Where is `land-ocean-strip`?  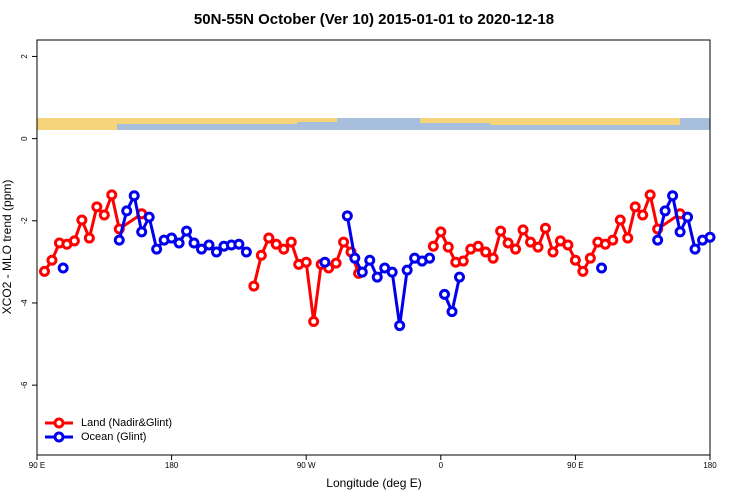 land-ocean-strip is located at coordinates (373, 124).